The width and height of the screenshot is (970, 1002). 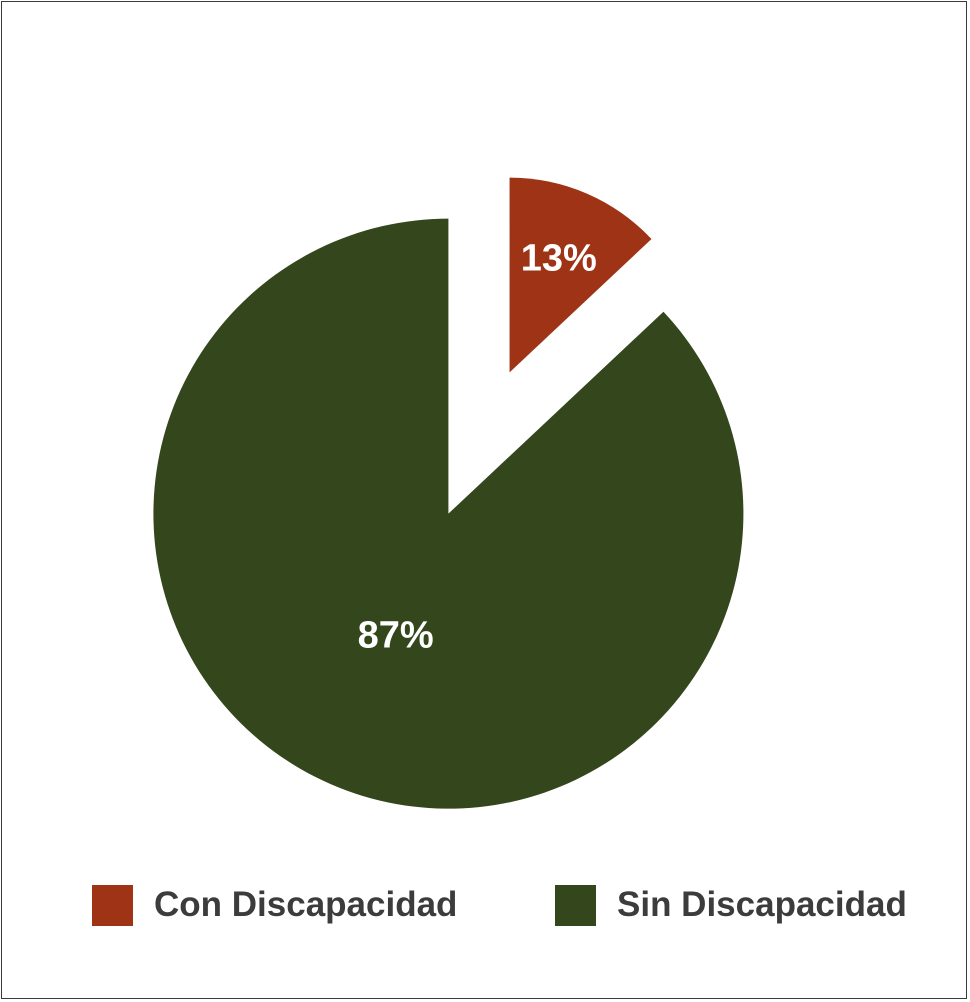 I want to click on legend-item-con-discapacidad: Con Discapacidad, so click(x=274, y=905).